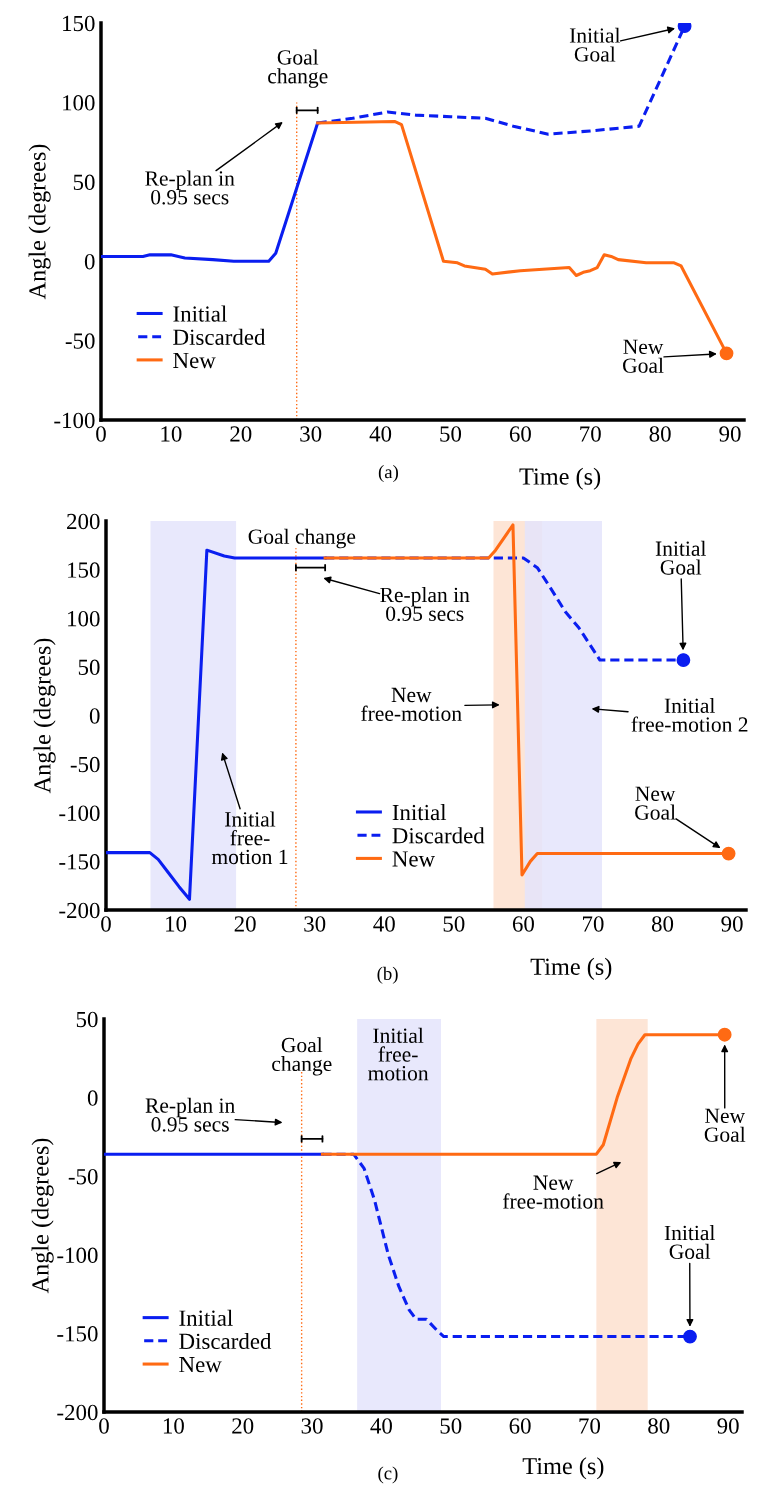  Describe the element at coordinates (388, 474) in the screenshot. I see `text: (a)` at that location.